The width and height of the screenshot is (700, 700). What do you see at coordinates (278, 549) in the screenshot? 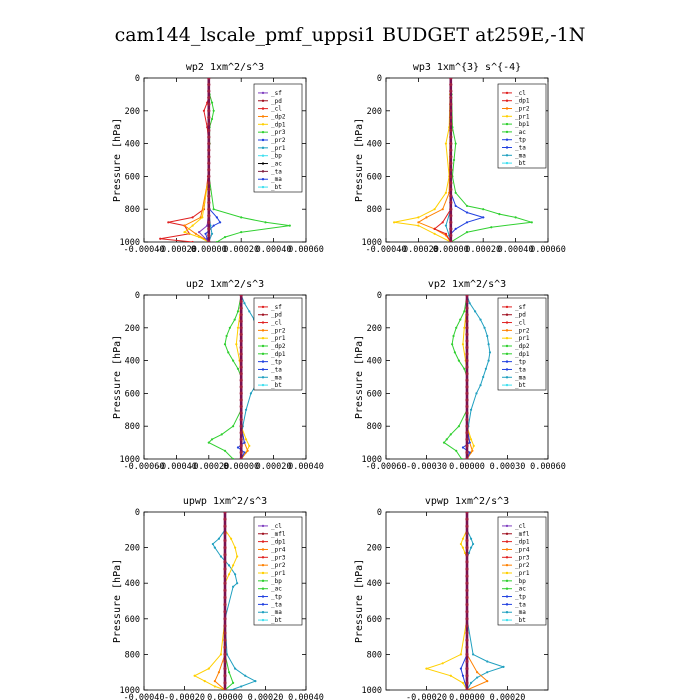
I see `legend-label: _pr4` at bounding box center [278, 549].